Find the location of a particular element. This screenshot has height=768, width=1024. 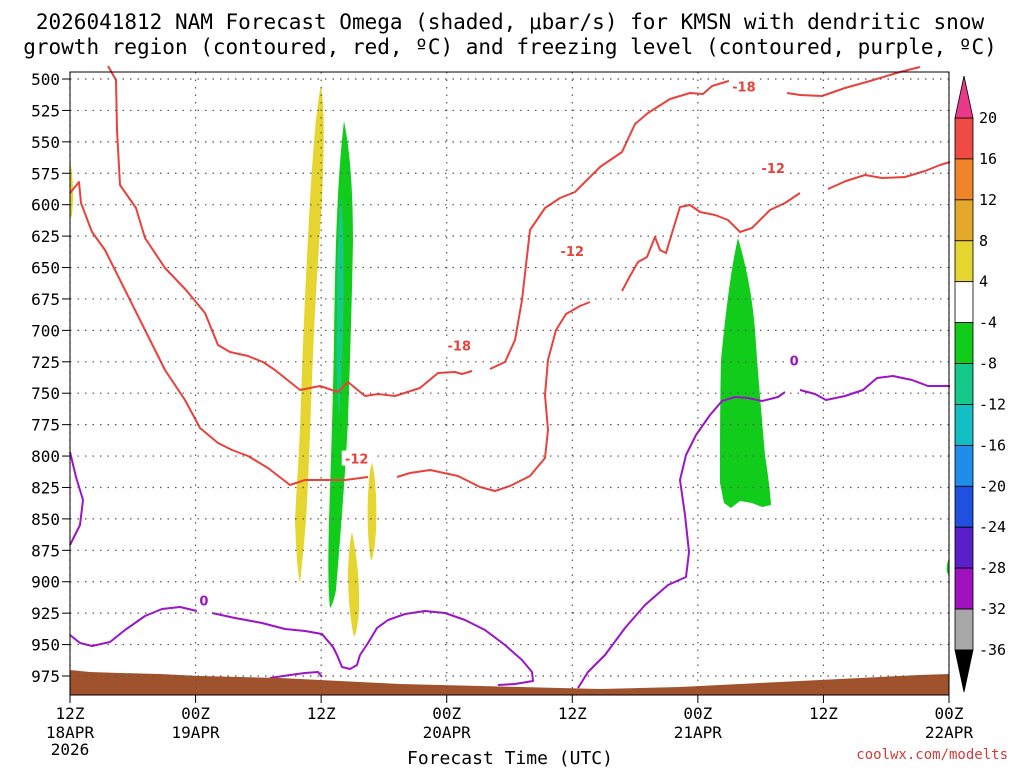

colorbar-label: 4 is located at coordinates (983, 282).